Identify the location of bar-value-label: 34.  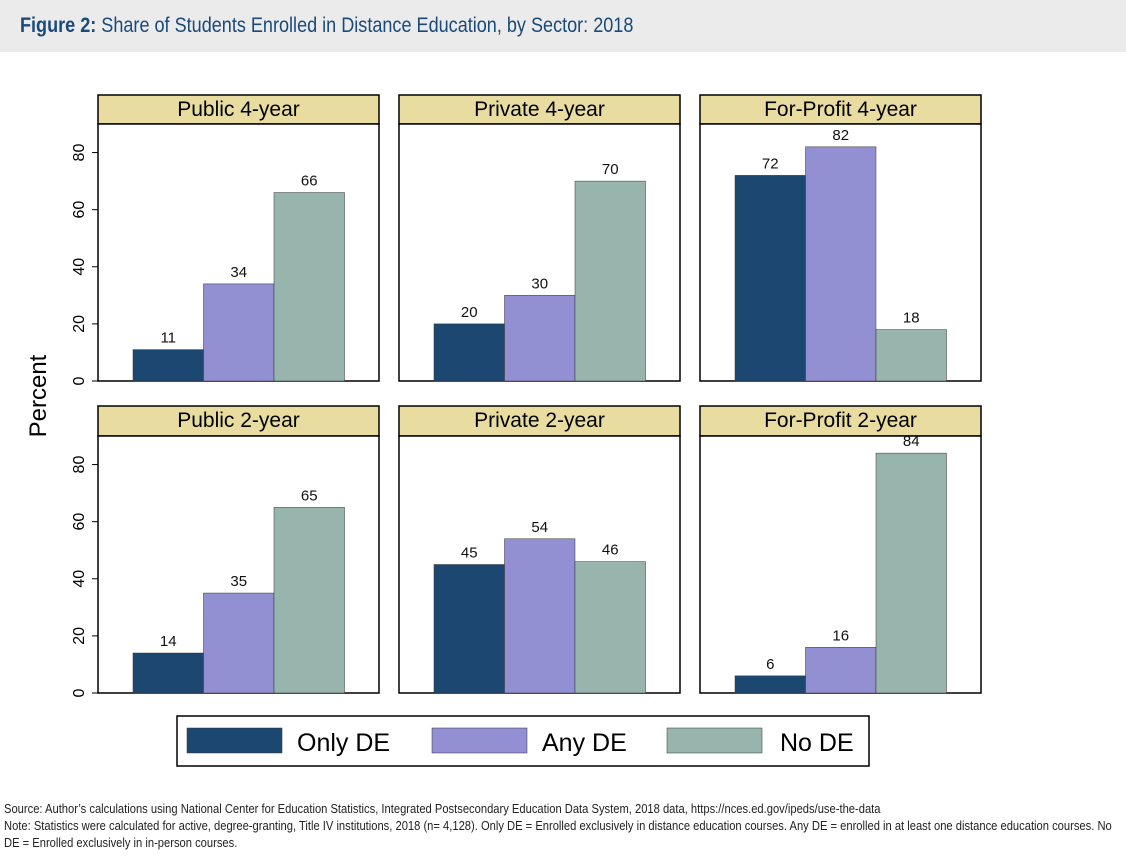
(238, 272).